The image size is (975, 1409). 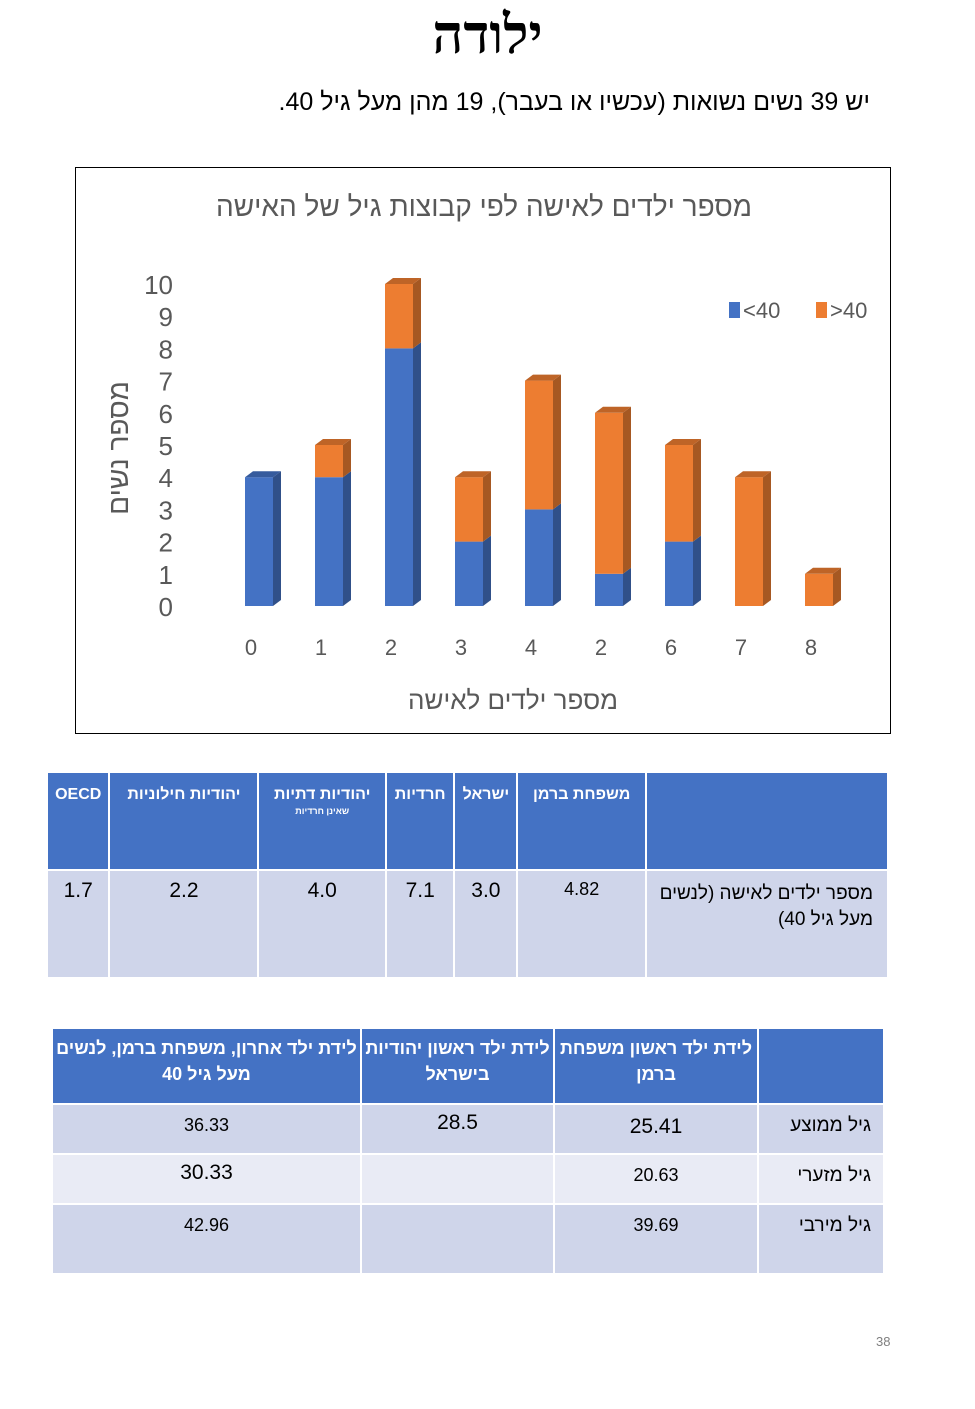 What do you see at coordinates (166, 317) in the screenshot?
I see `y-tick-label: 9` at bounding box center [166, 317].